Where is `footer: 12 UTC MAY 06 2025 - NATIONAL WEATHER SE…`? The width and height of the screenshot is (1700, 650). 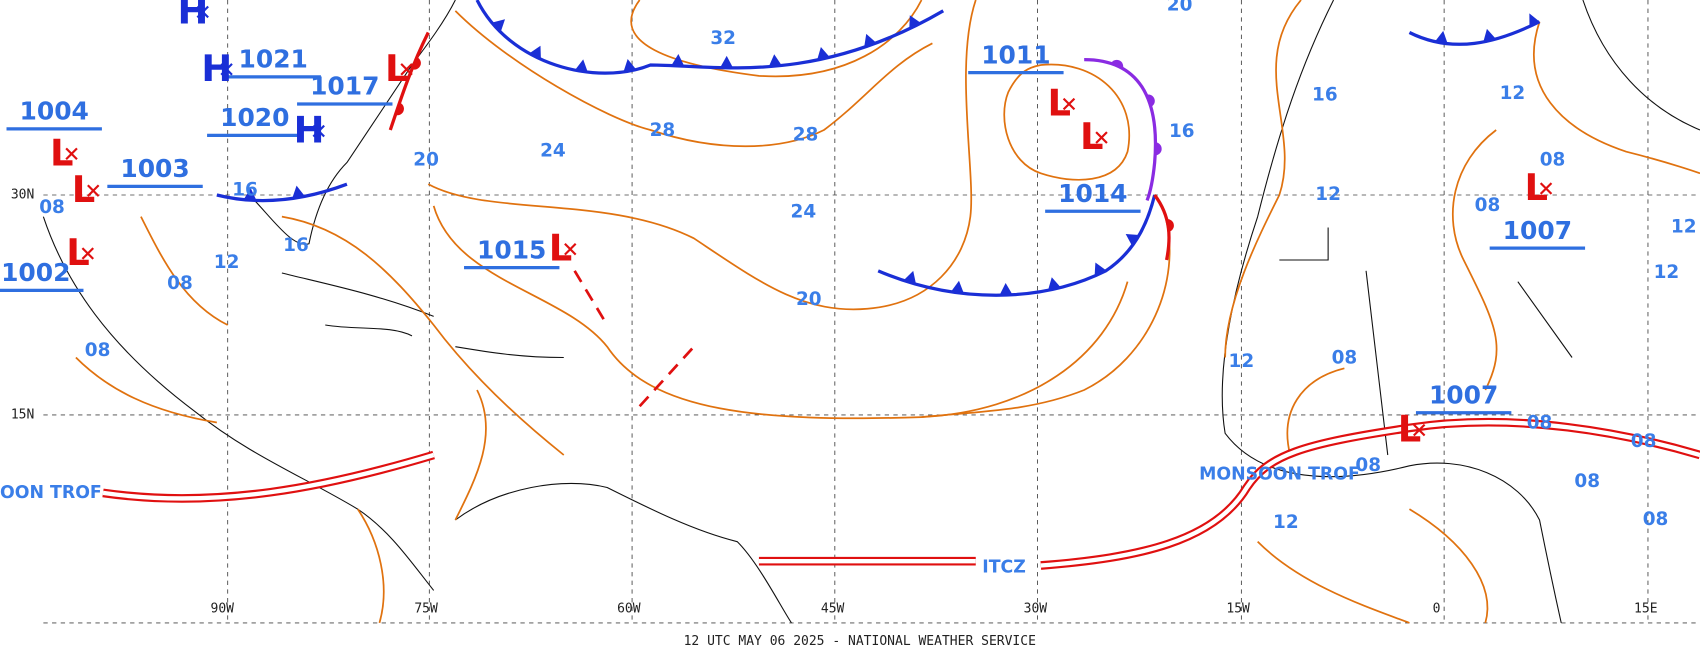
footer: 12 UTC MAY 06 2025 - NATIONAL WEATHER SE… is located at coordinates (860, 641).